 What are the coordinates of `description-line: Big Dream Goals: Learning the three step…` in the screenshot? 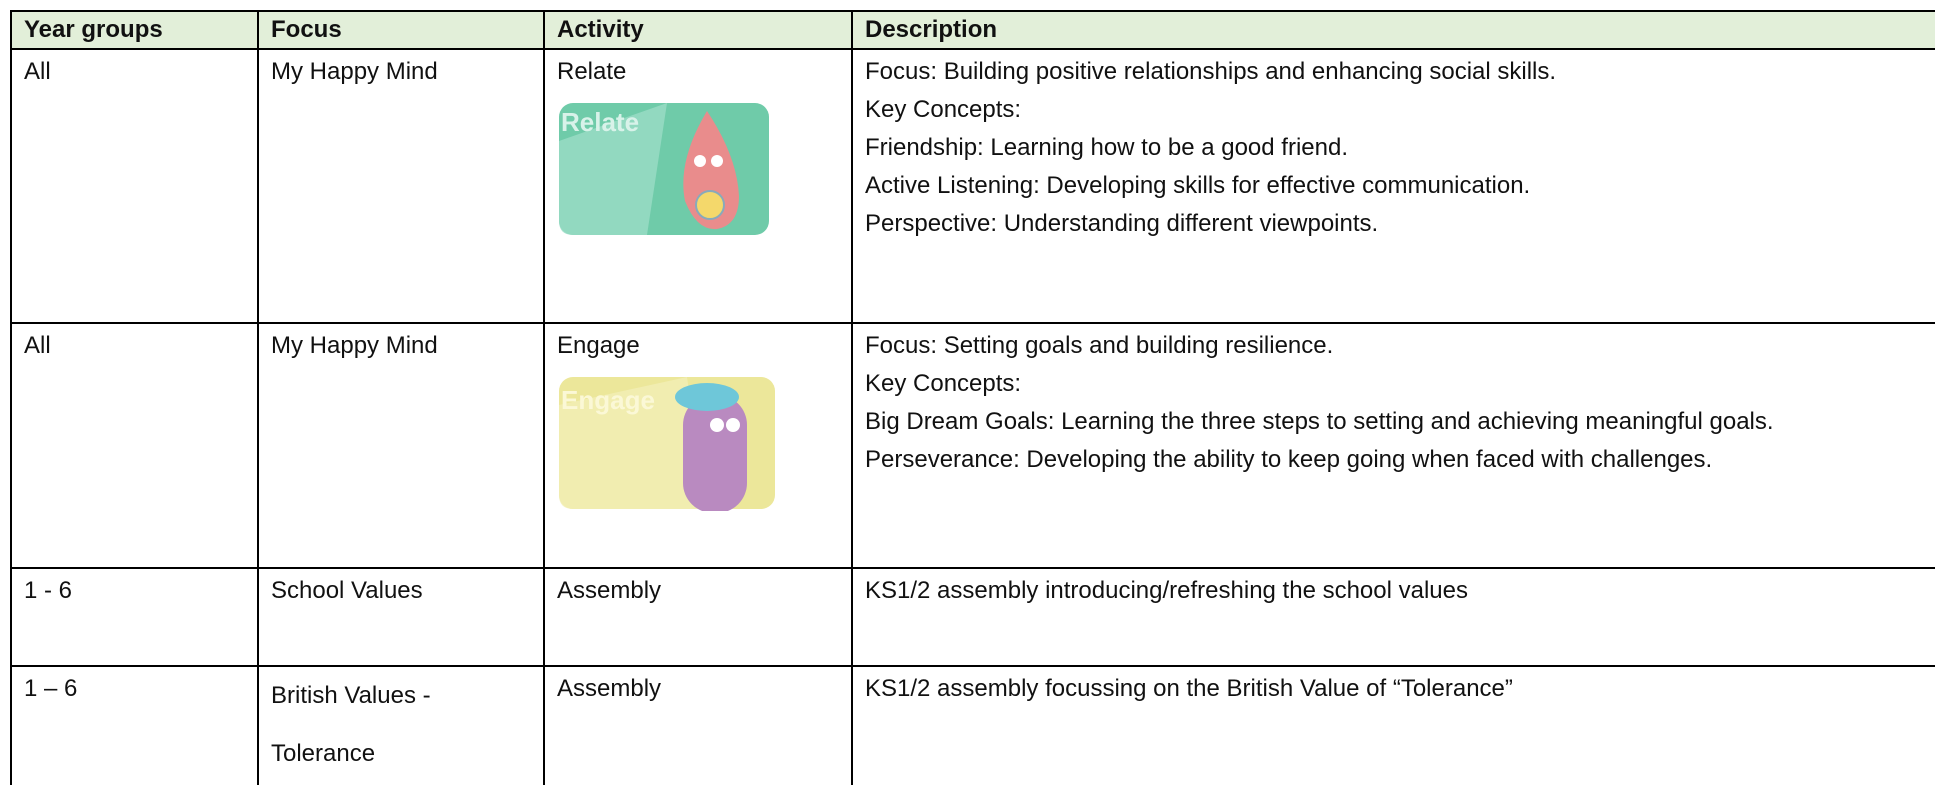 It's located at (1319, 421).